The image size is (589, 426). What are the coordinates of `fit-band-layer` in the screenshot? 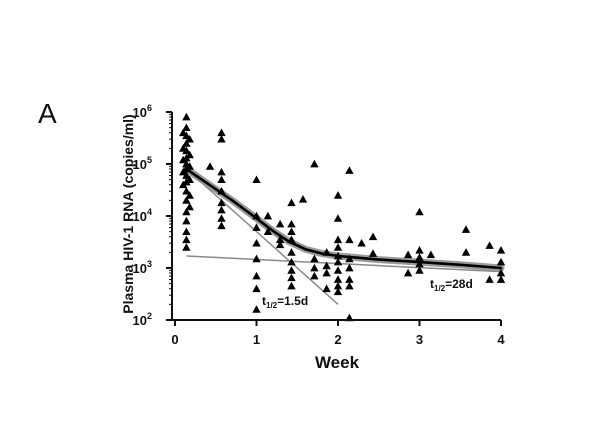 It's located at (343, 218).